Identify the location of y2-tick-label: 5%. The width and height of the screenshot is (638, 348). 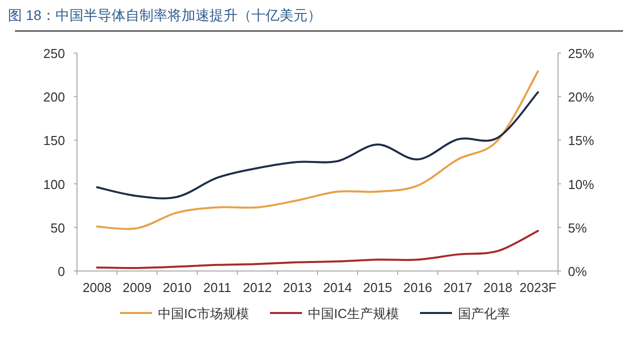
(578, 228).